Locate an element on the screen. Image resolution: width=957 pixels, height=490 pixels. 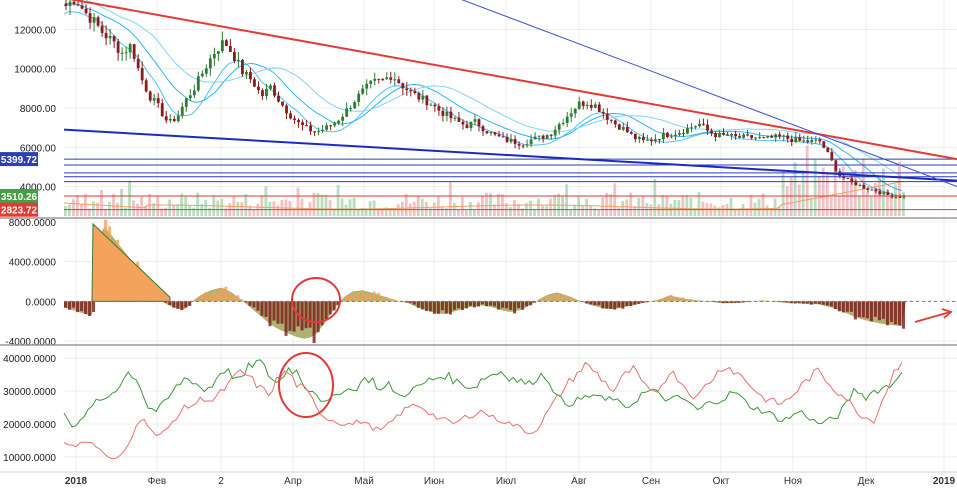
indicator-line is located at coordinates (483, 393).